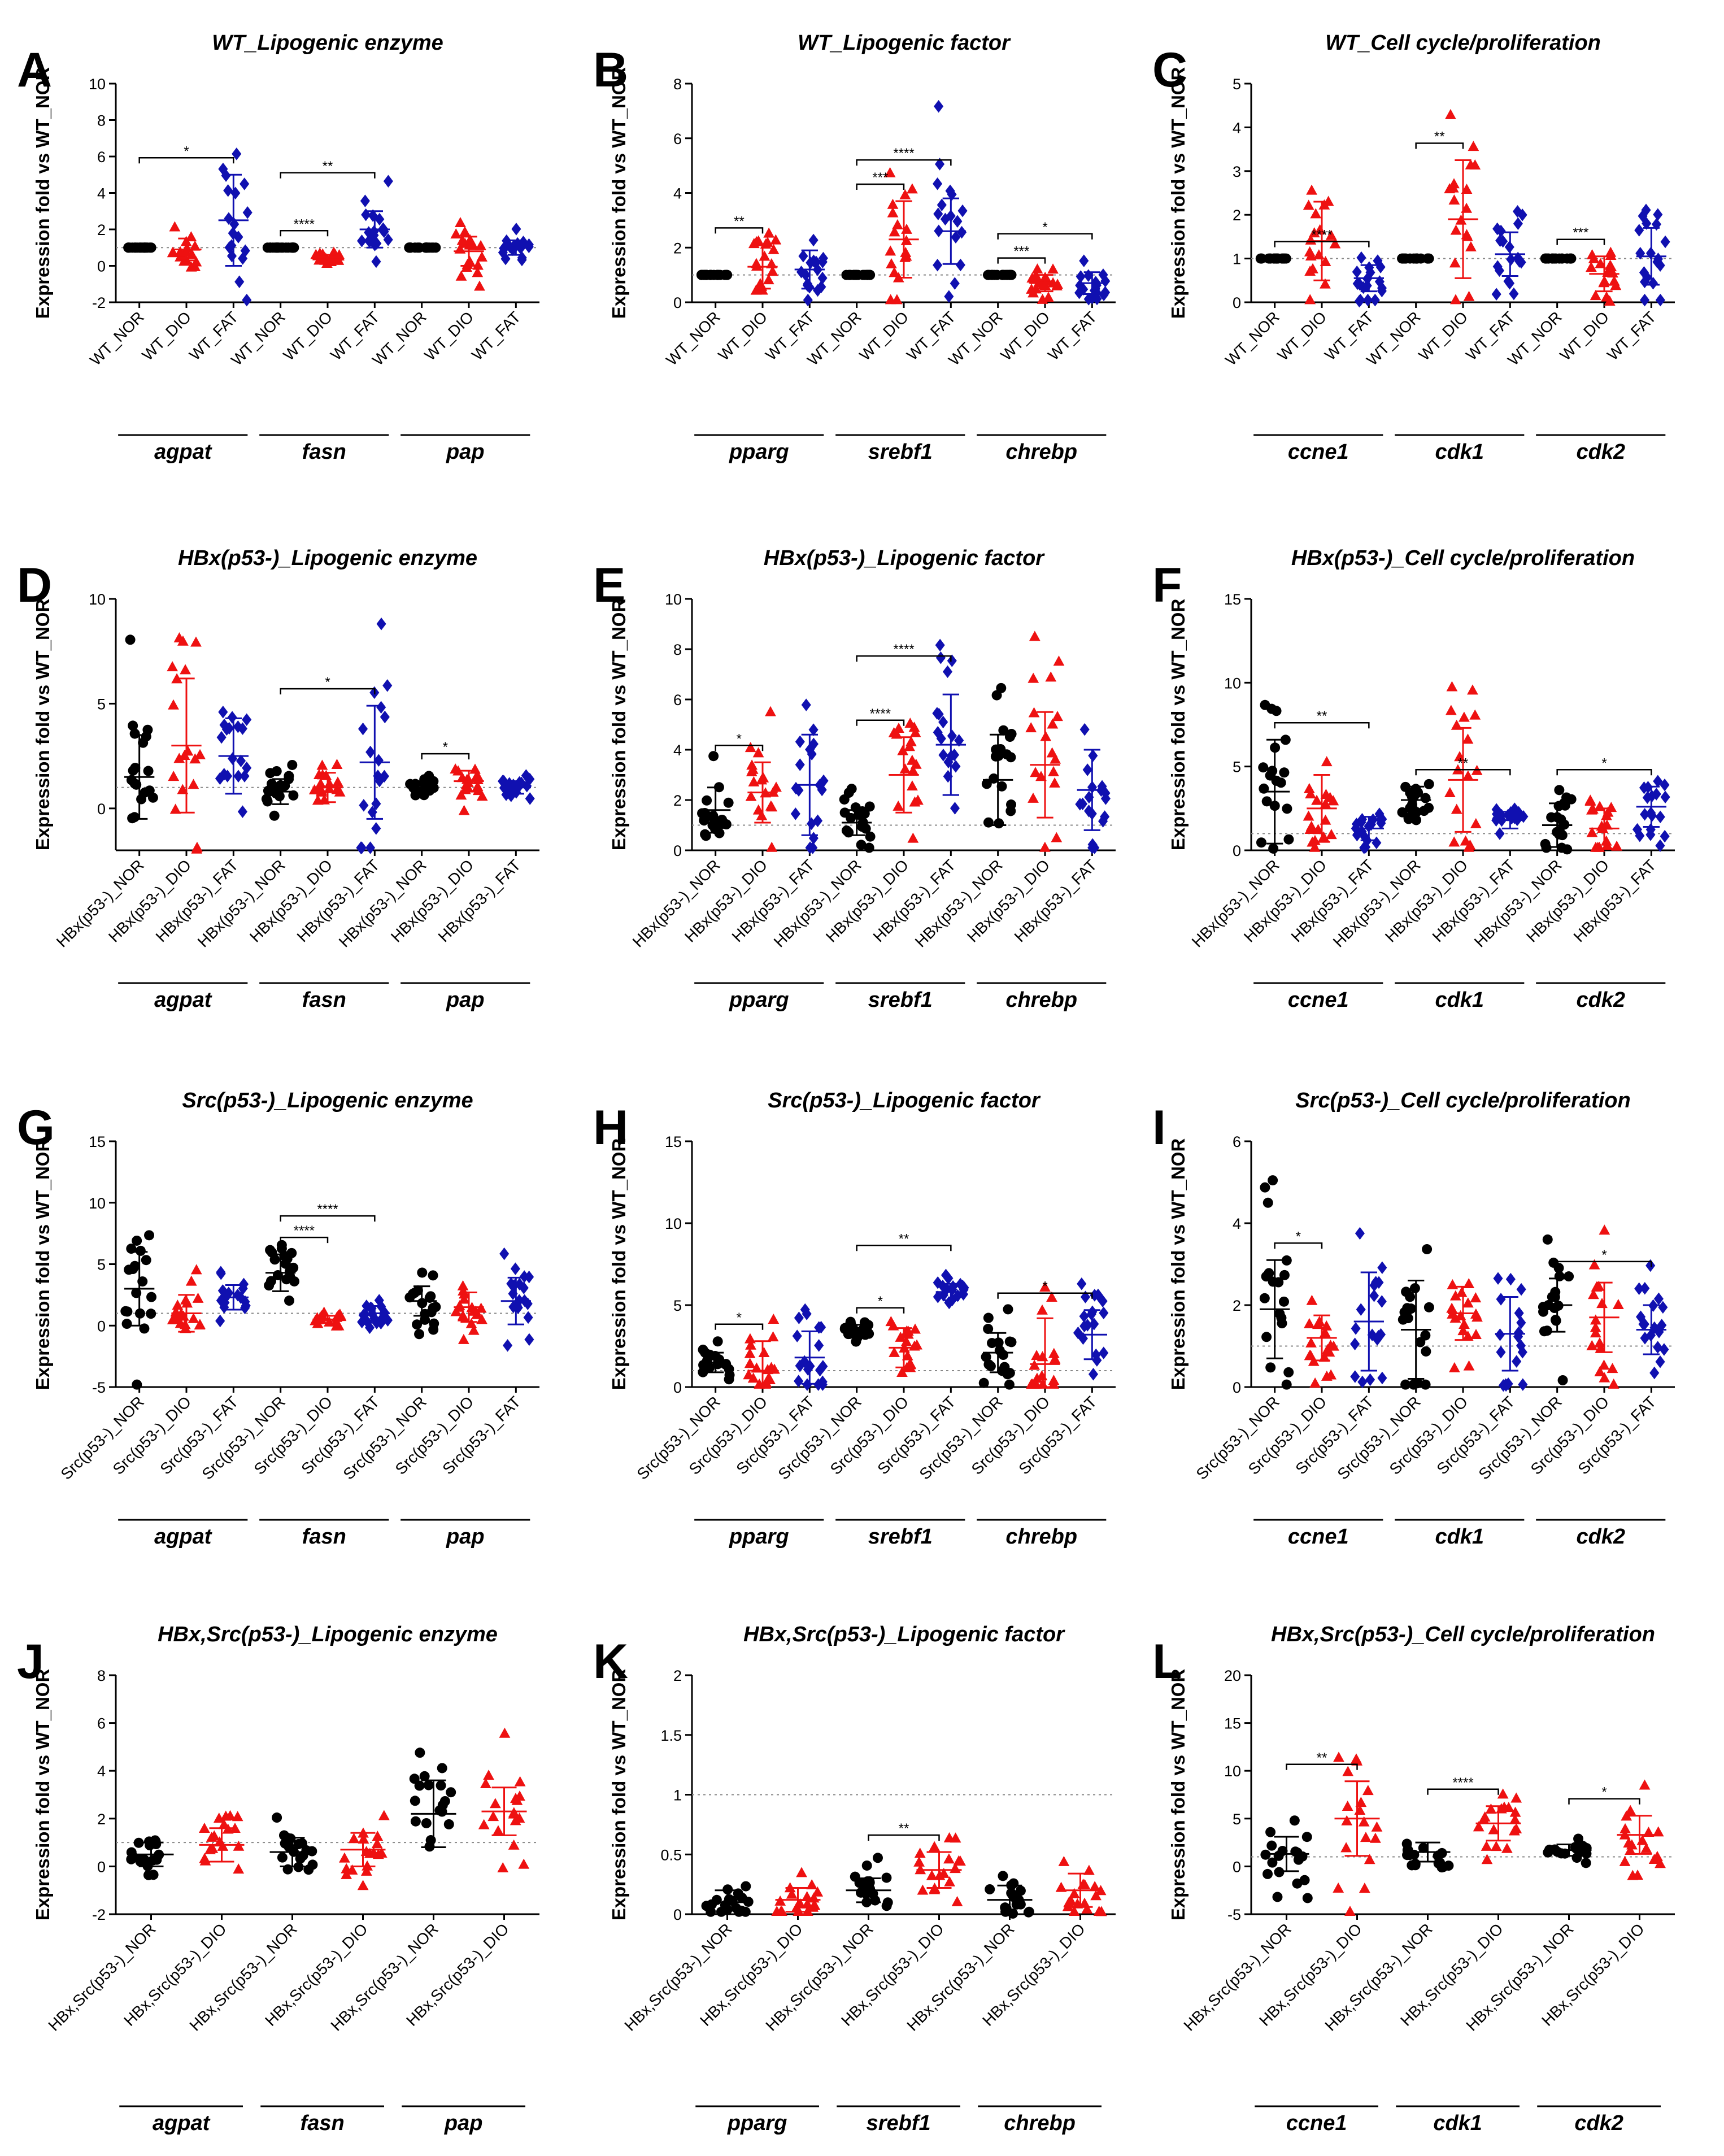 This screenshot has width=1724, height=2156. I want to click on gene-label: pap, so click(465, 452).